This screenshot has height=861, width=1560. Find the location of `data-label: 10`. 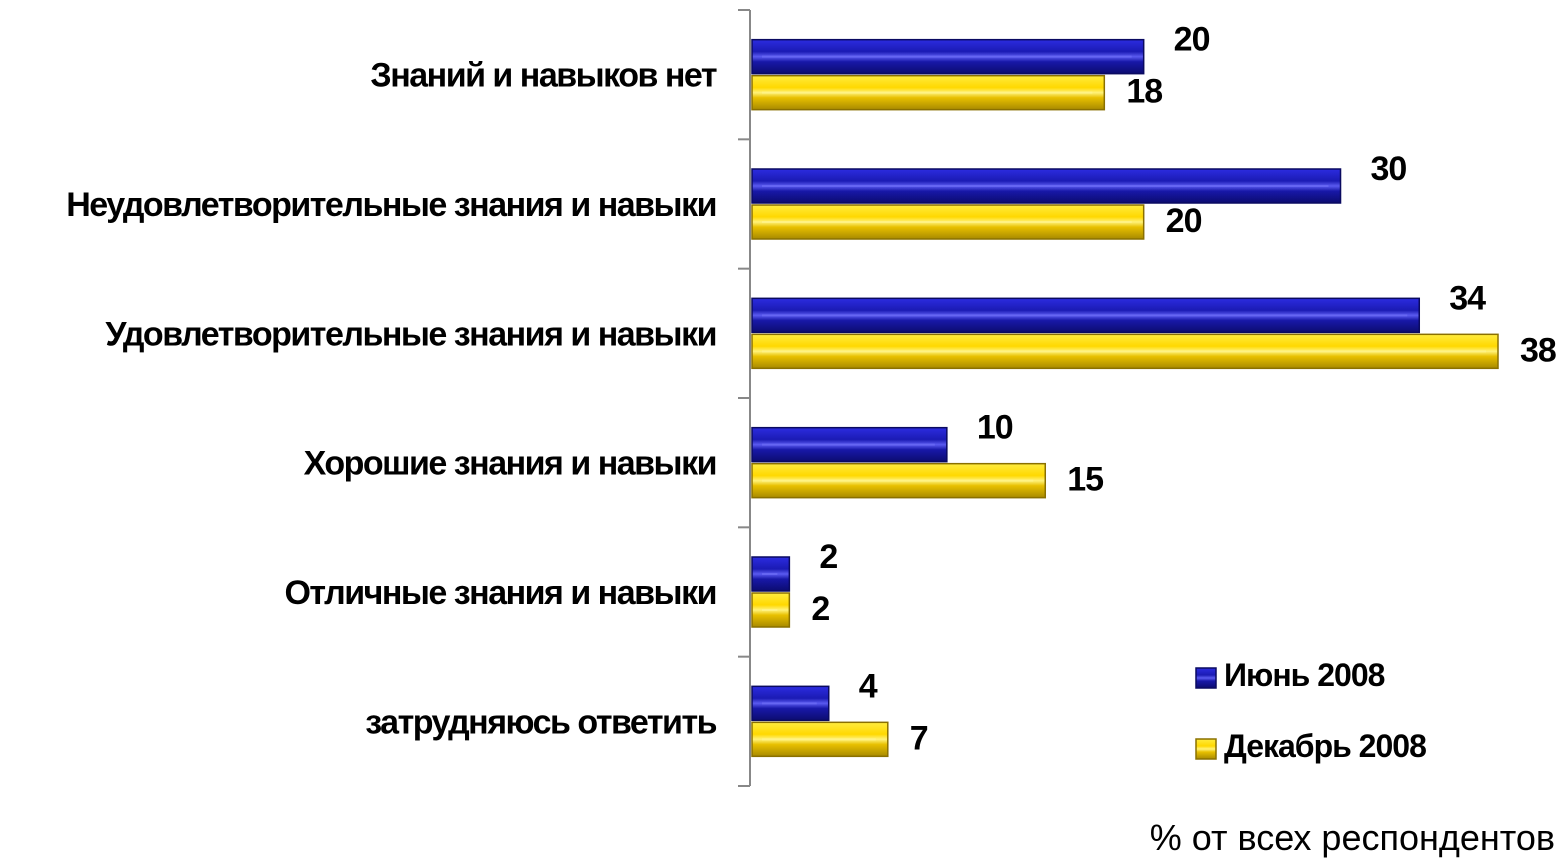

data-label: 10 is located at coordinates (995, 428).